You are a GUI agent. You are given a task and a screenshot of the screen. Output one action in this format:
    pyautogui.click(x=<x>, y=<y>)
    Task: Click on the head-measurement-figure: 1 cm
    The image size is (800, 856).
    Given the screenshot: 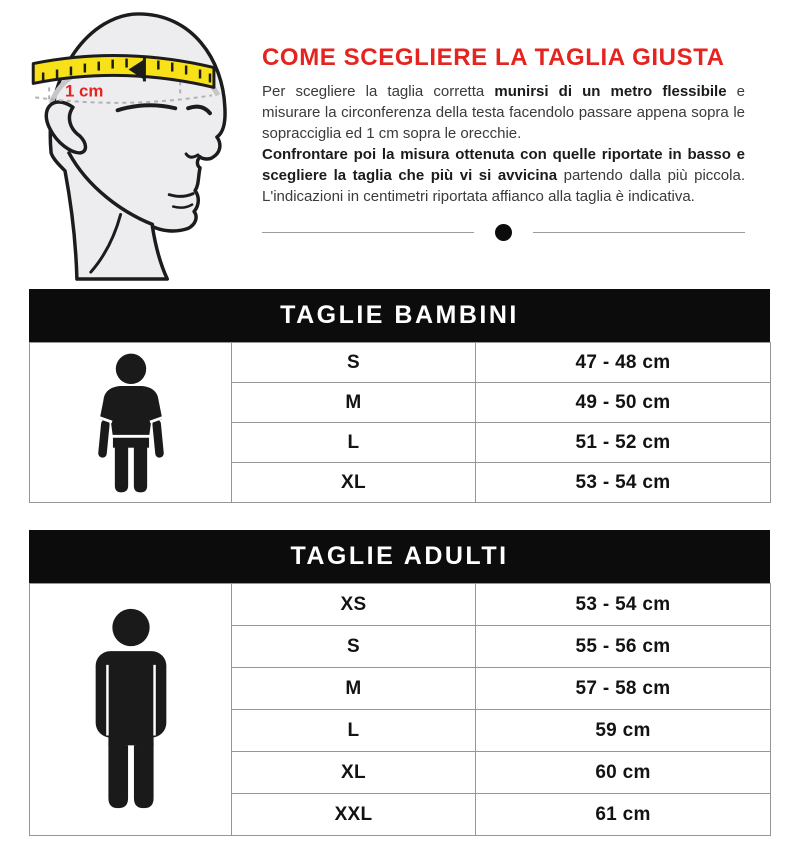 What is the action you would take?
    pyautogui.click(x=135, y=143)
    